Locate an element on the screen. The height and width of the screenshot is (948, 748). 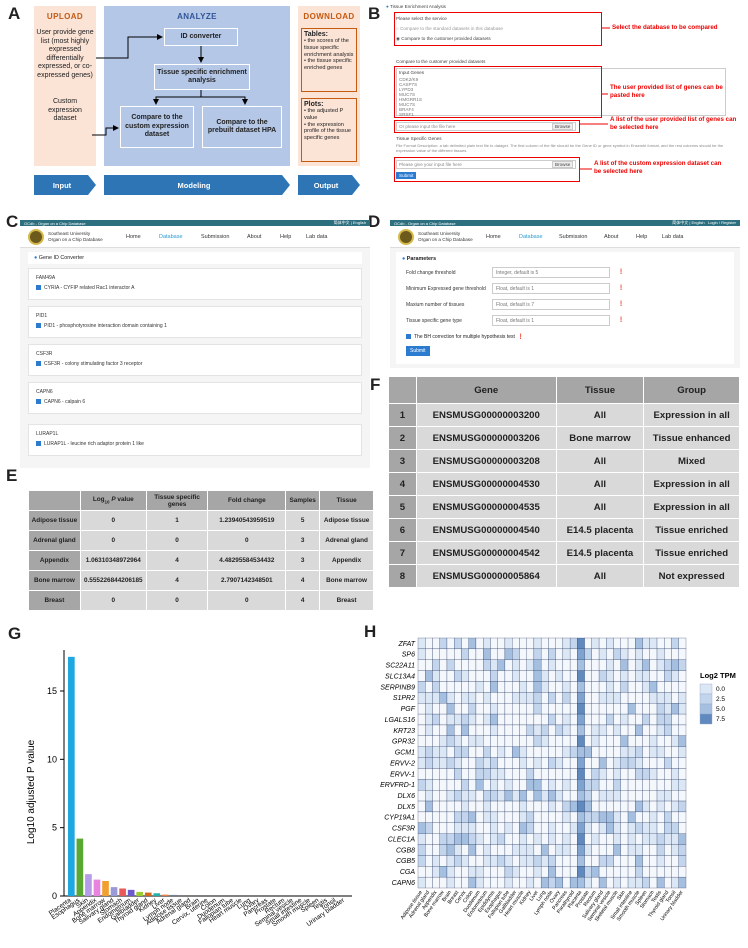
gene-desc: CYRIA - CYFIP related Rac1 interactor A is located at coordinates (85, 288).